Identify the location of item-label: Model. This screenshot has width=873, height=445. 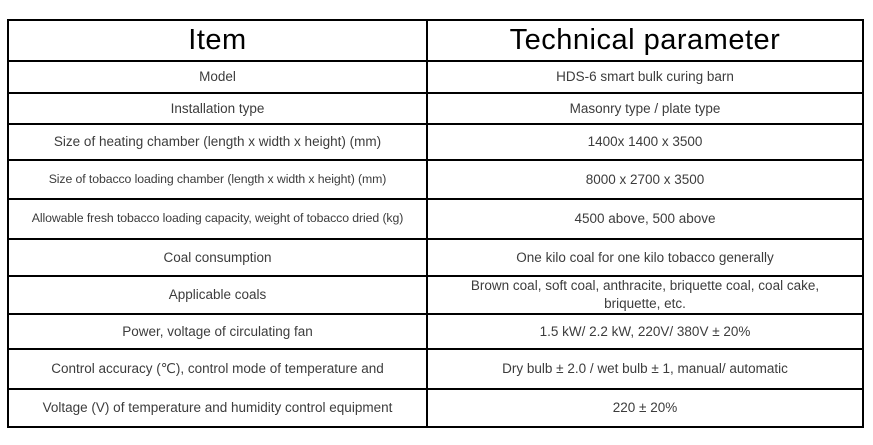
(217, 77).